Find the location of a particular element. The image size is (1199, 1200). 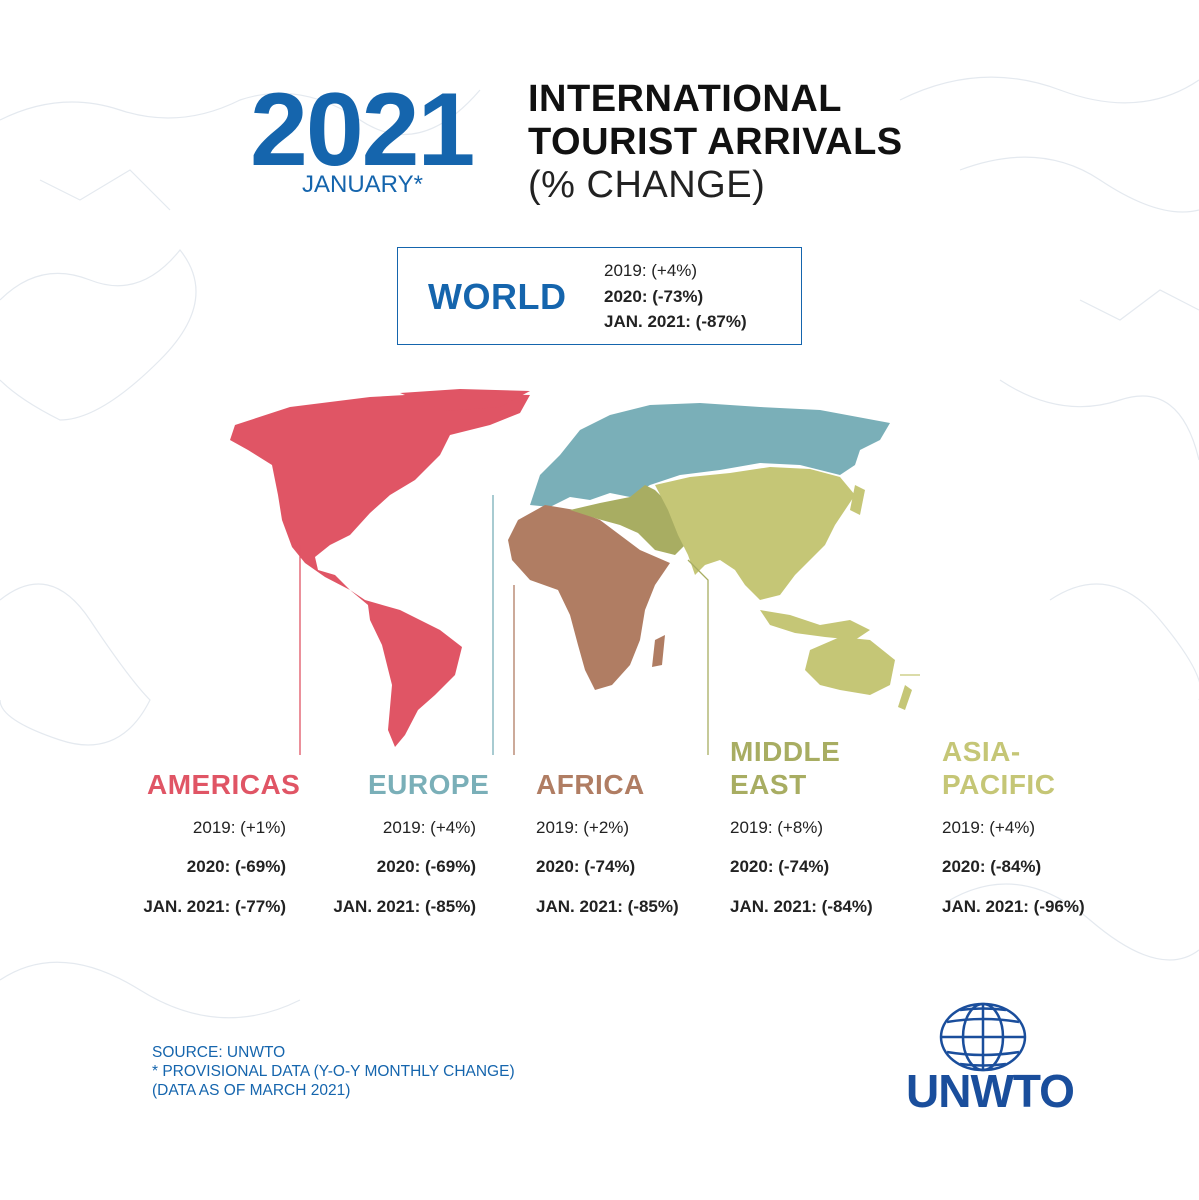

title-line-1: INTERNATIONAL is located at coordinates (685, 99).